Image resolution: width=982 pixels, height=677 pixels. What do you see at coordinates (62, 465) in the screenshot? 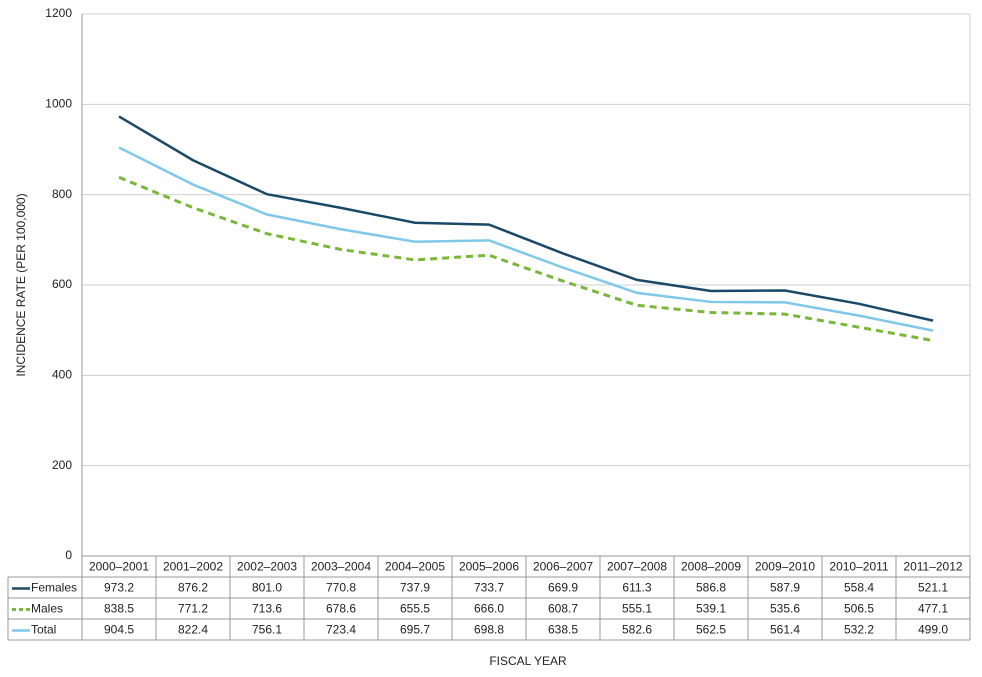
I see `y-tick-label: 200` at bounding box center [62, 465].